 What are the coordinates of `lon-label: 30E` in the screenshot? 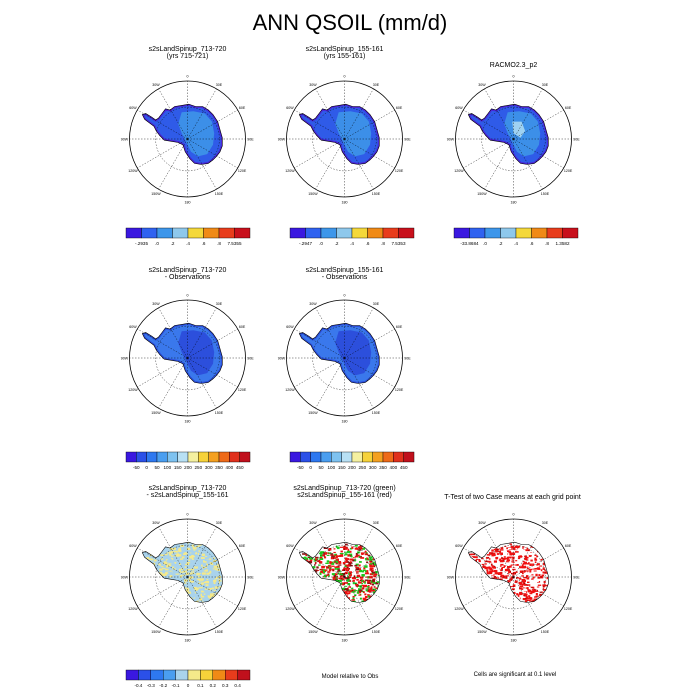 It's located at (545, 523).